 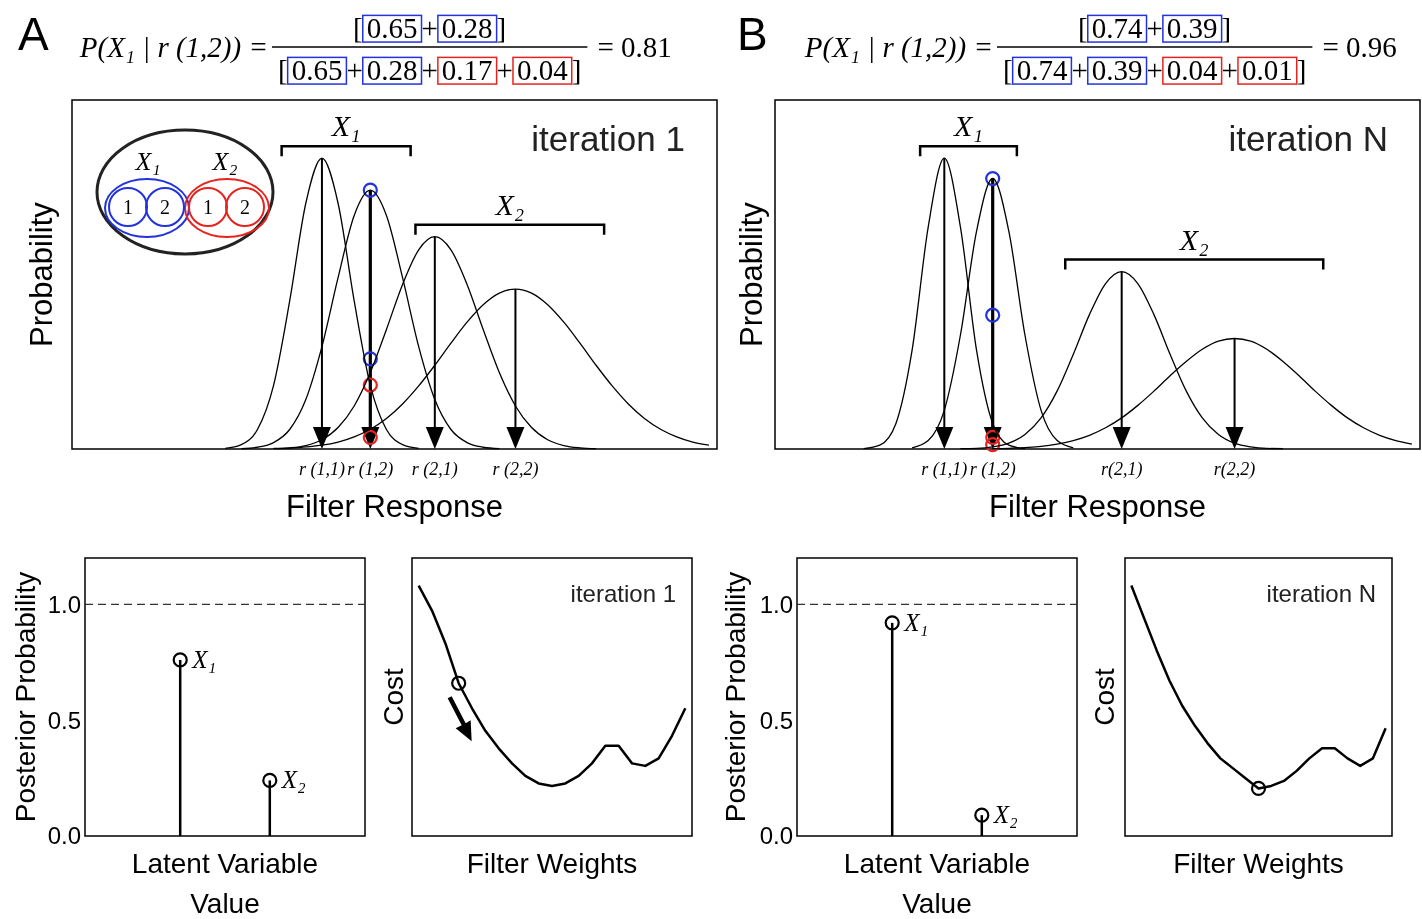 I want to click on text: A, so click(x=33, y=34).